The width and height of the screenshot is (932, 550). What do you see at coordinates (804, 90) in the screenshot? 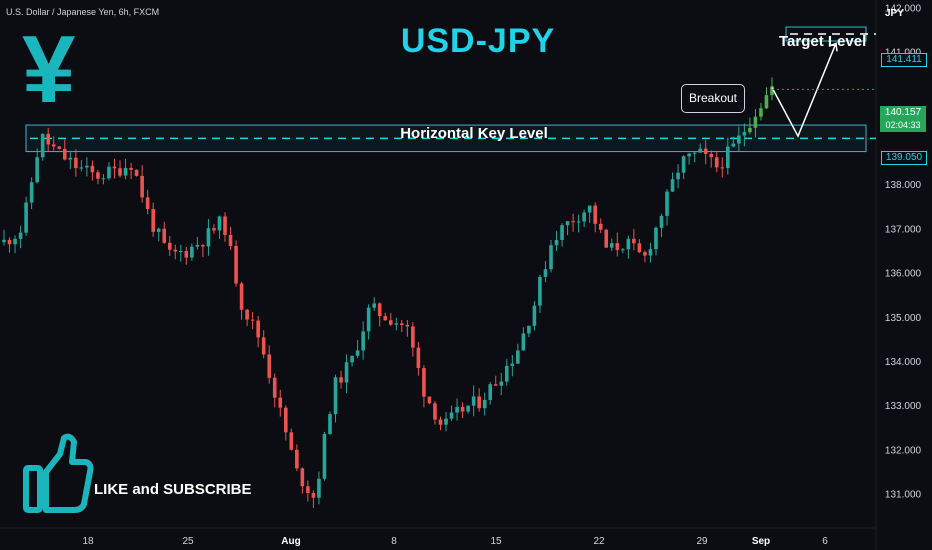
I see `projection-path` at bounding box center [804, 90].